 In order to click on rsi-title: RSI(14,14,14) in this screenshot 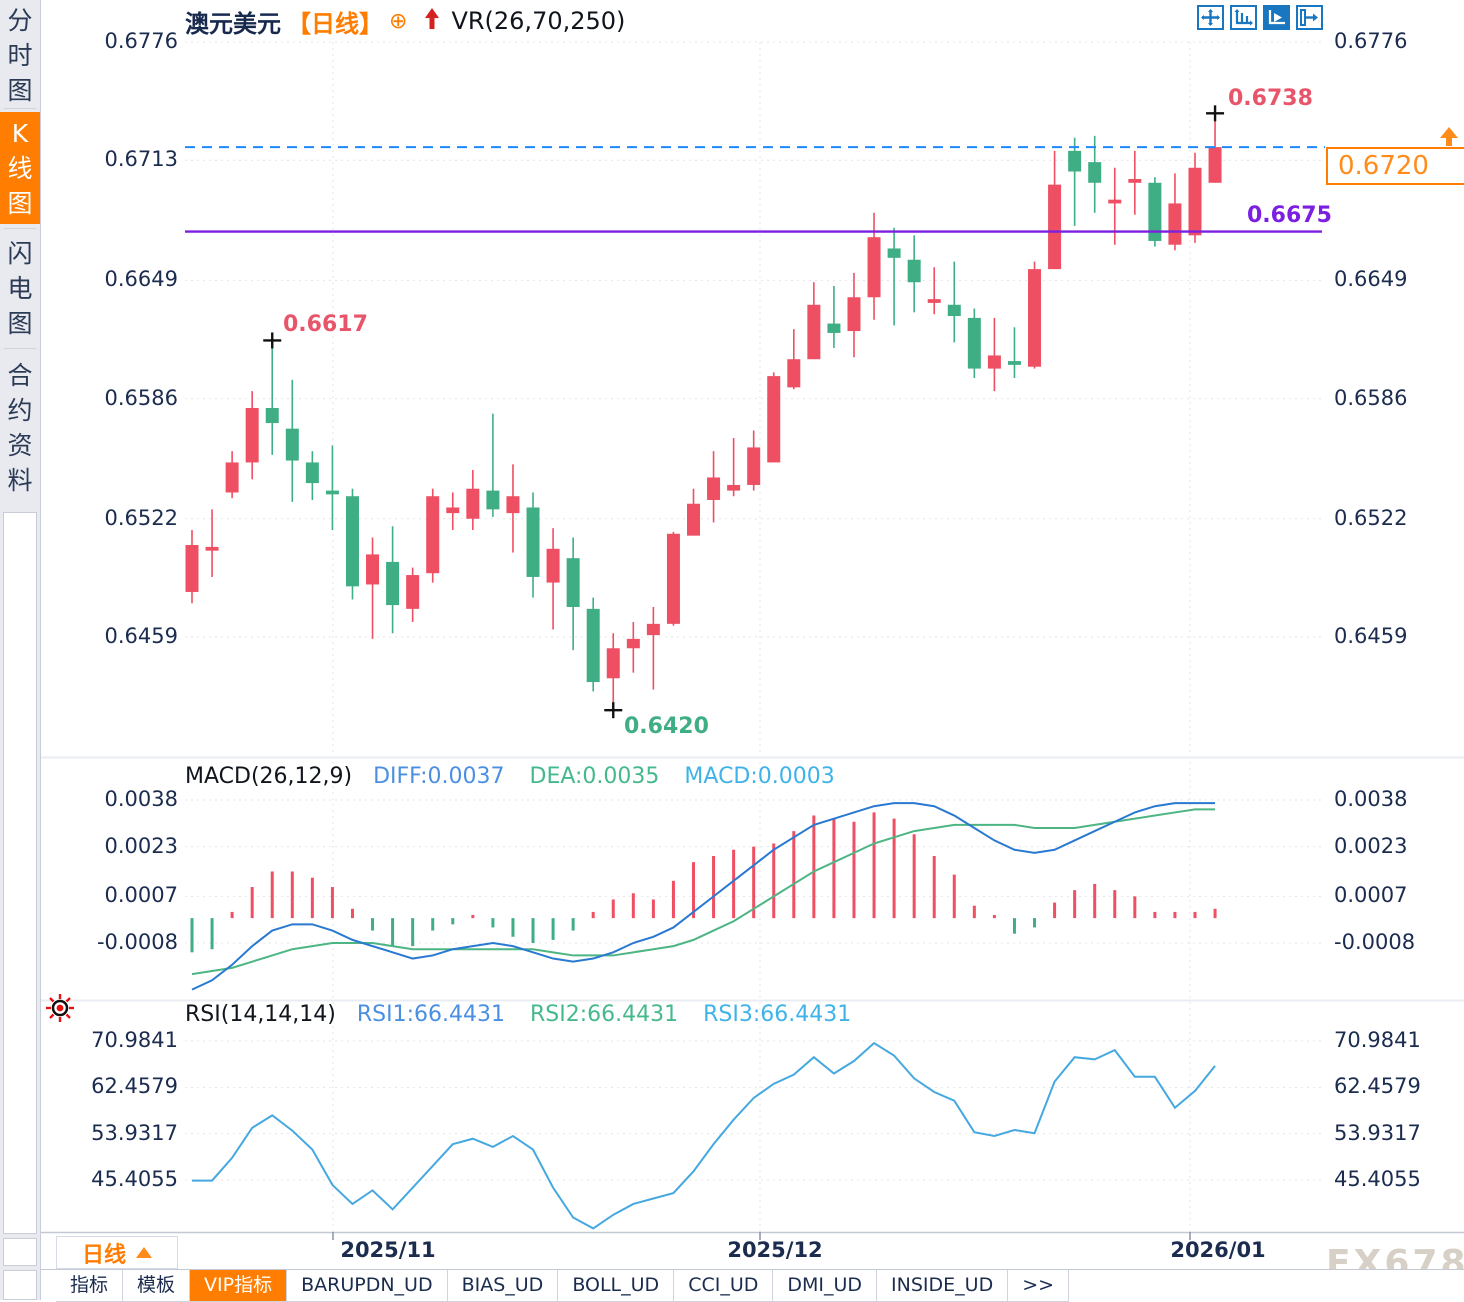, I will do `click(260, 1014)`.